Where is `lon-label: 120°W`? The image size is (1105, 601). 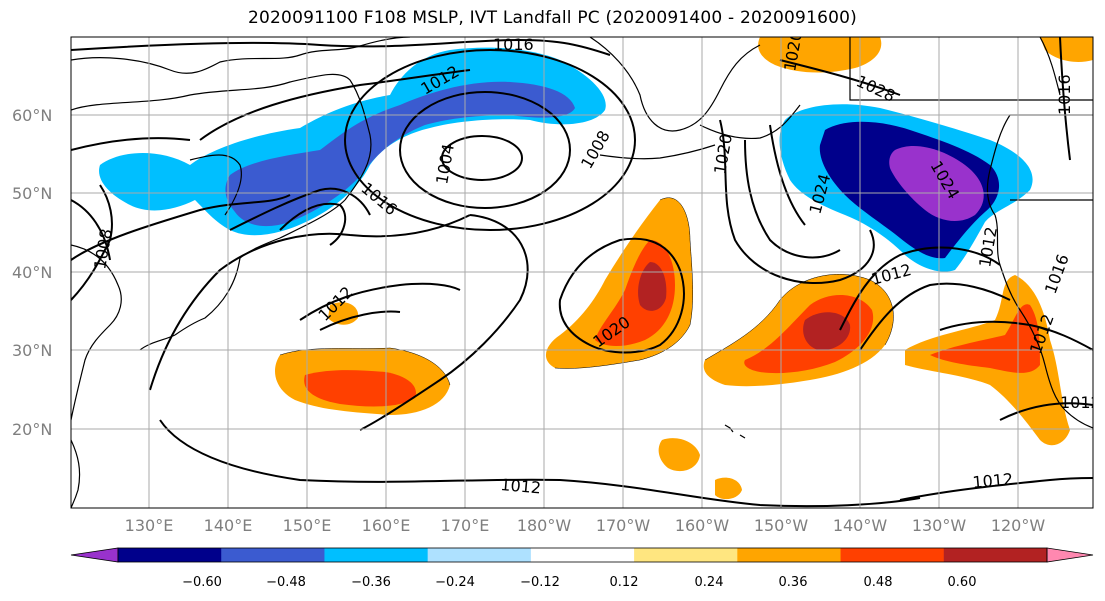
lon-label: 120°W is located at coordinates (1018, 525).